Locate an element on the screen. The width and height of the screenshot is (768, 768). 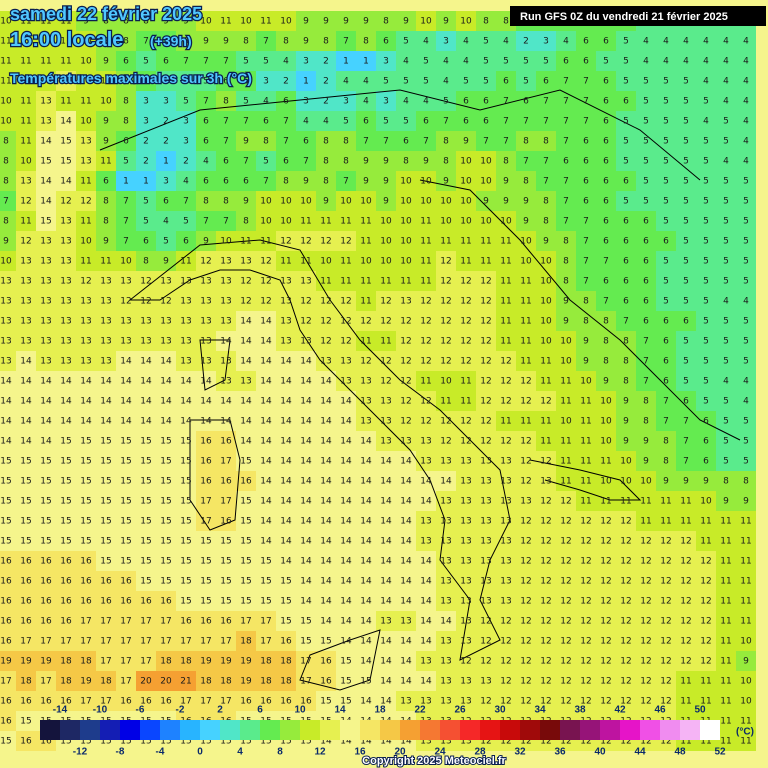
temp-value: 6 is located at coordinates (506, 82).